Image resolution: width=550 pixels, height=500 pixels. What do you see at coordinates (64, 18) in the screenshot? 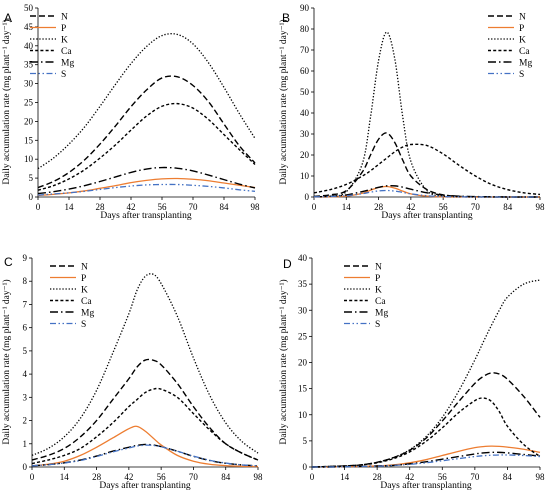
I see `legend-label-n: N` at bounding box center [64, 18].